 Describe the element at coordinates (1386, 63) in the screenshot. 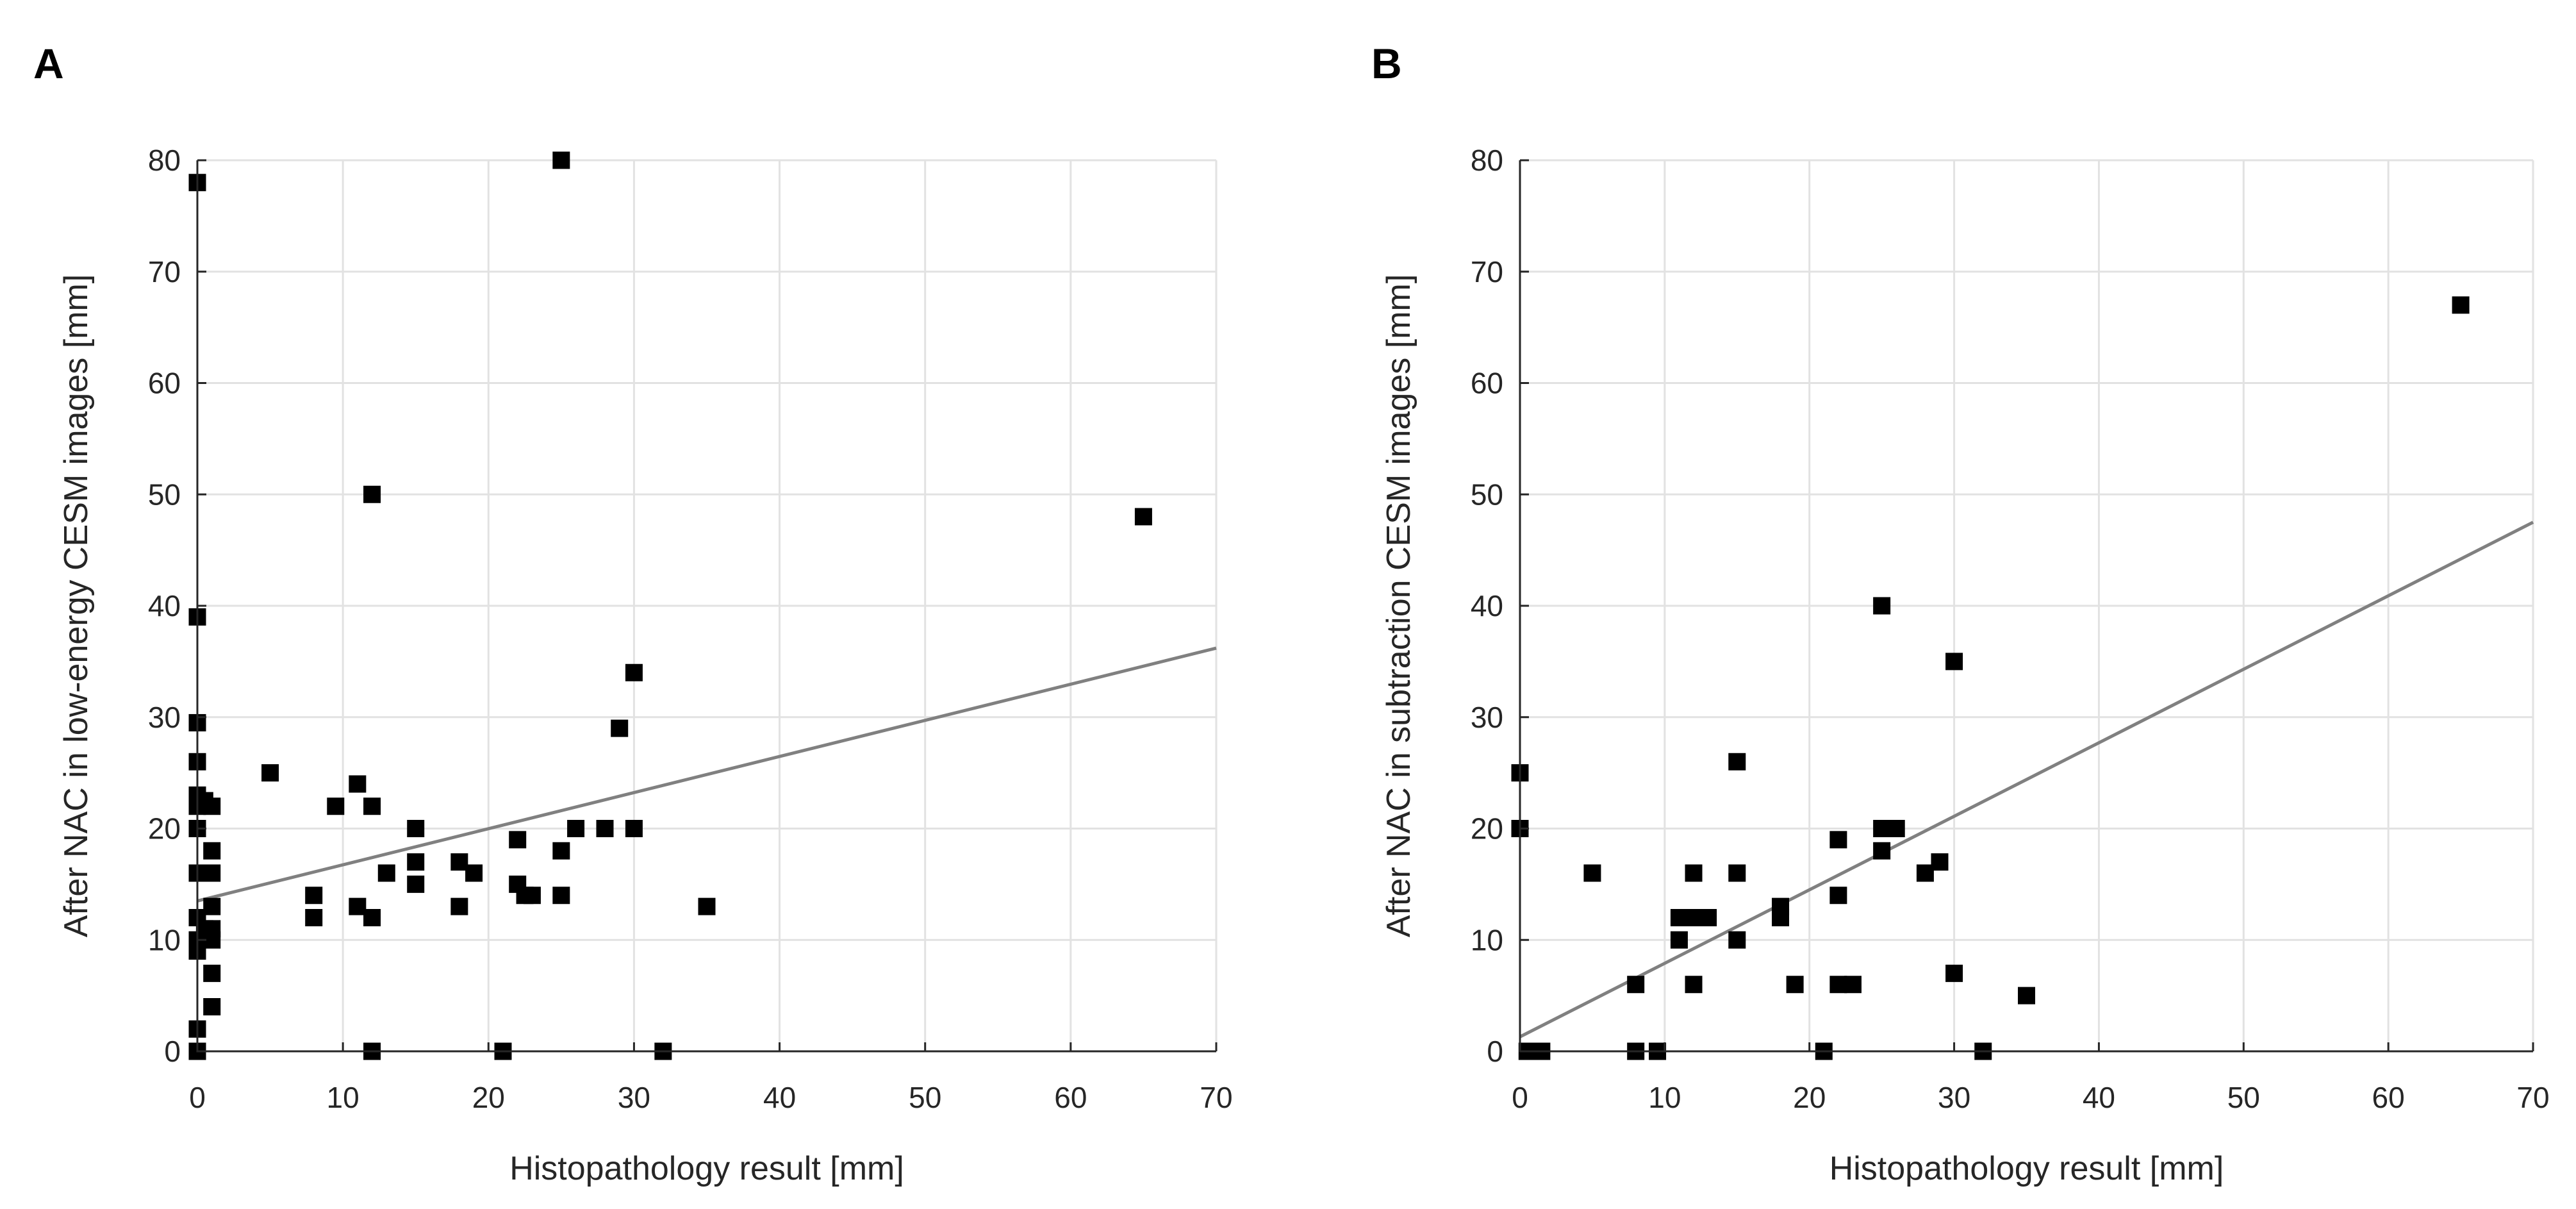

I see `panel-label-b: B` at that location.